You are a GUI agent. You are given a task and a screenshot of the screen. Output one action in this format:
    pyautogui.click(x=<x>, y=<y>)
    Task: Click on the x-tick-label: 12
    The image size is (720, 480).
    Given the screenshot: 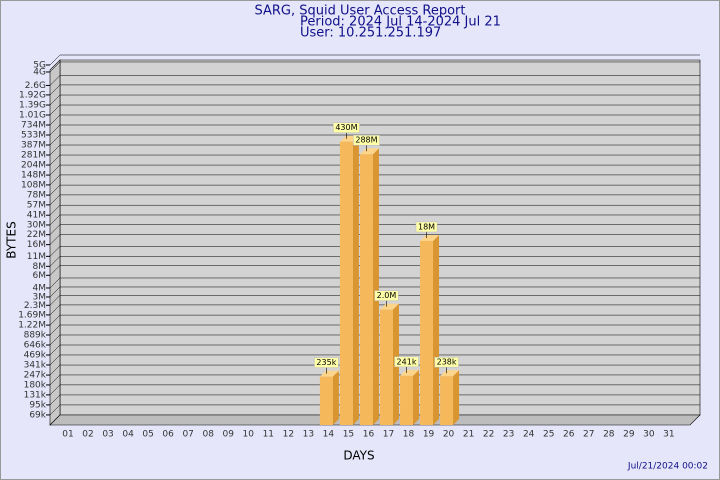 What is the action you would take?
    pyautogui.click(x=288, y=435)
    